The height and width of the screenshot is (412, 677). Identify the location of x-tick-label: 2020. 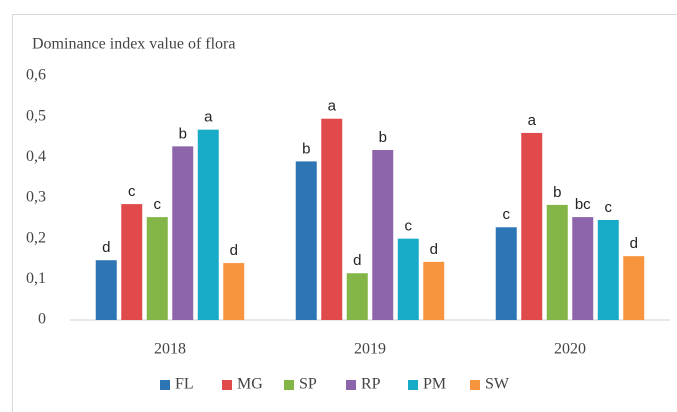
(570, 349).